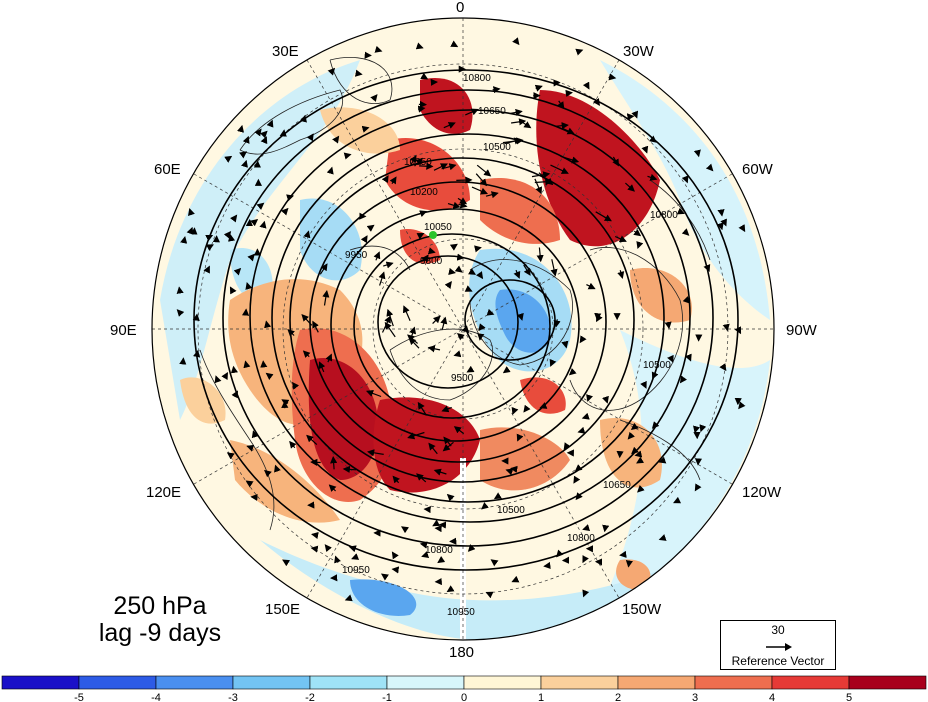  I want to click on colorbar-tick-label: 0, so click(464, 697).